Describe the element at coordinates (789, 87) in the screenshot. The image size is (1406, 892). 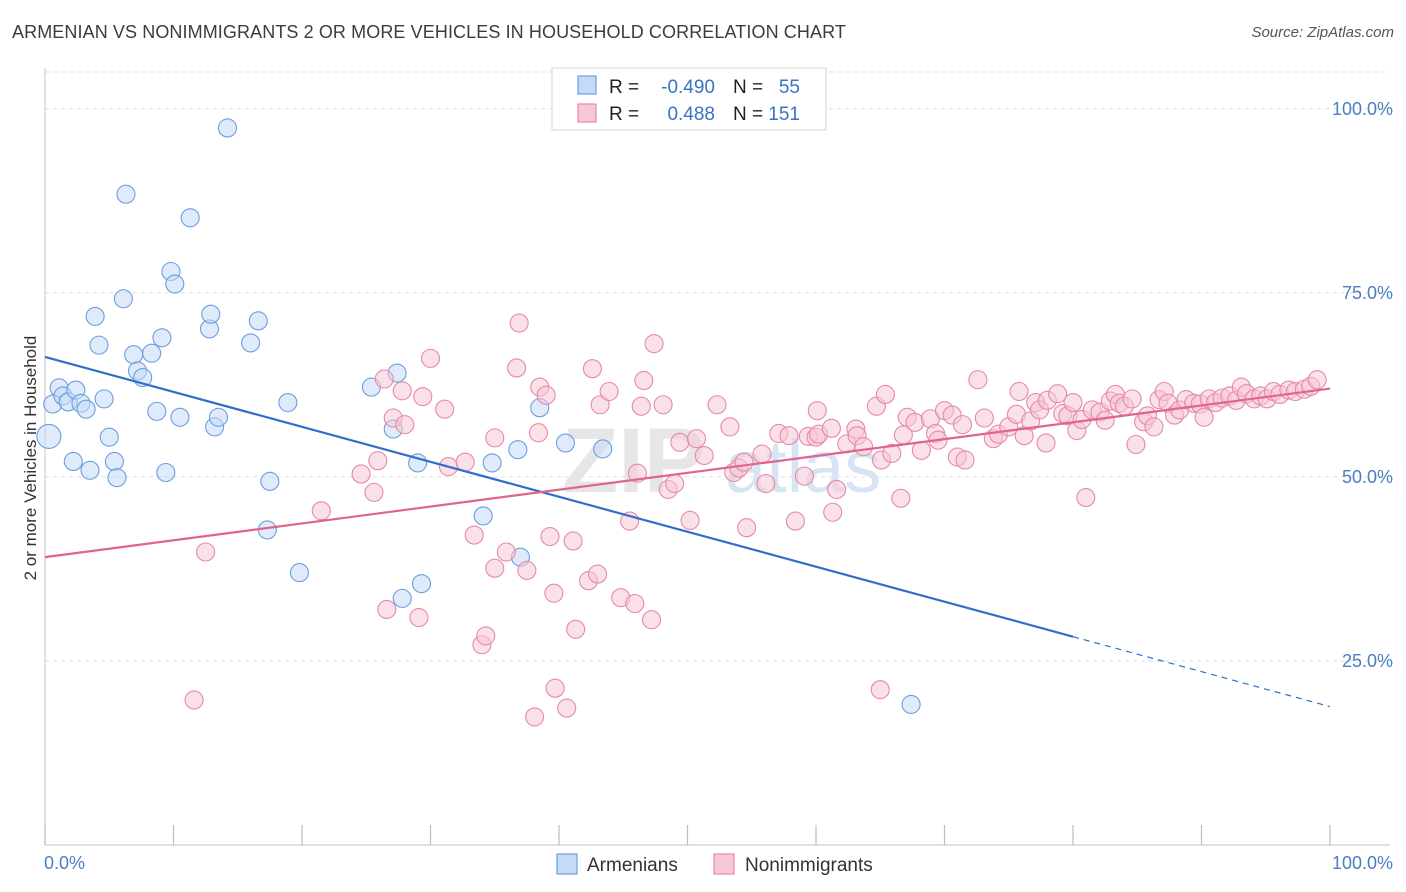
I see `legend-n-value-armenians: 55` at that location.